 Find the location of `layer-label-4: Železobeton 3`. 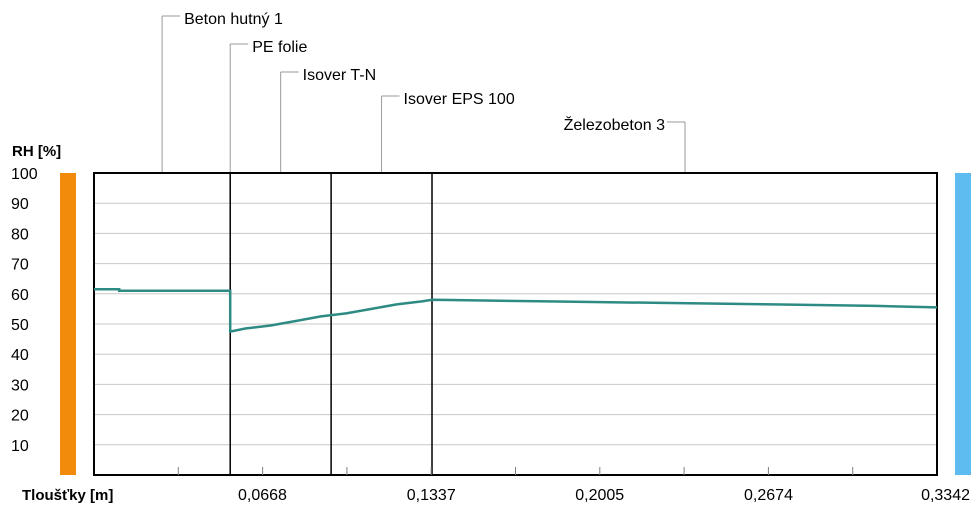

layer-label-4: Železobeton 3 is located at coordinates (625, 144).